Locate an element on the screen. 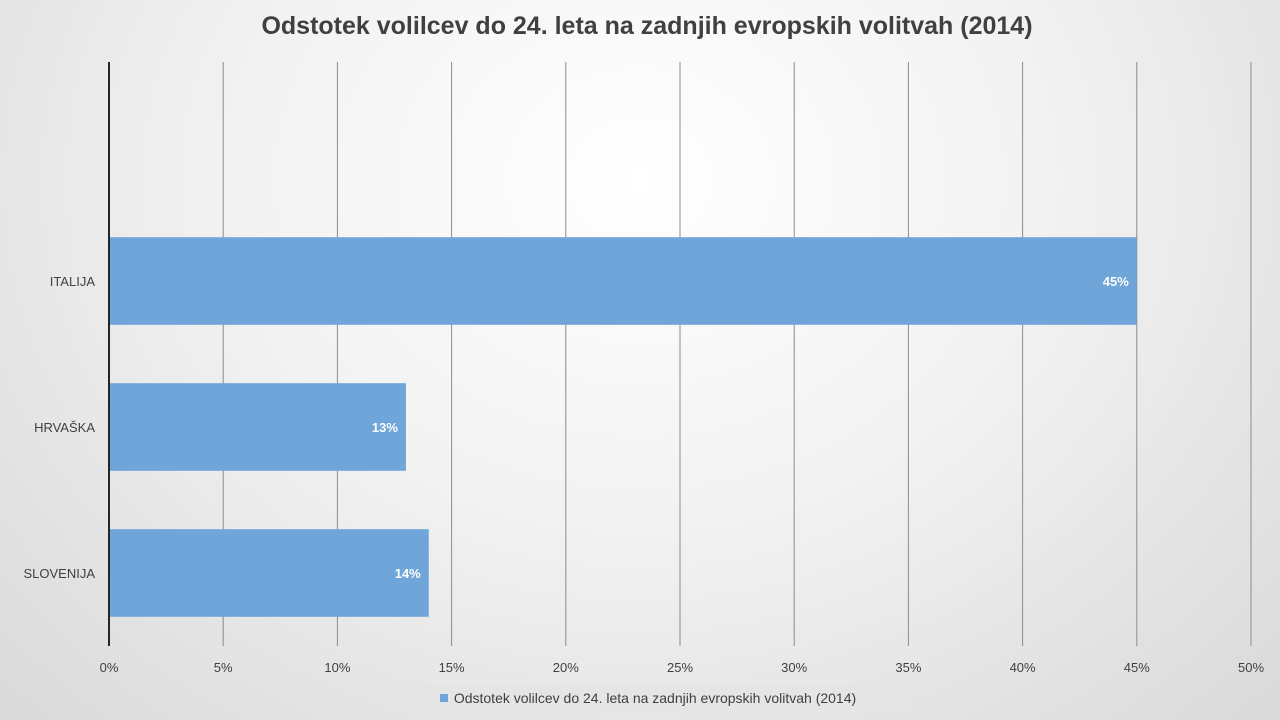 This screenshot has height=720, width=1280. legend-swatch is located at coordinates (443, 698).